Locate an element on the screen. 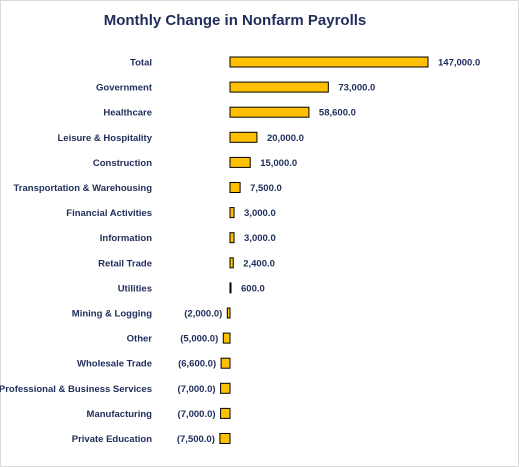 The height and width of the screenshot is (467, 519). category-label: Healthcare is located at coordinates (127, 113).